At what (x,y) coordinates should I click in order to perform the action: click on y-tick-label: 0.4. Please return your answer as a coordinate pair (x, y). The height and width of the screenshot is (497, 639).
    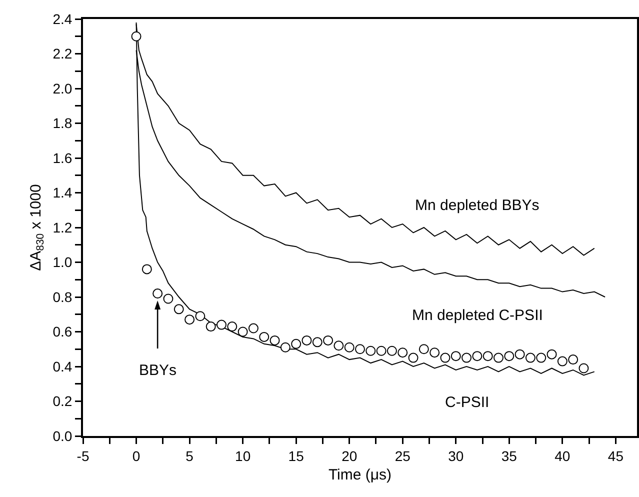
    Looking at the image, I should click on (62, 366).